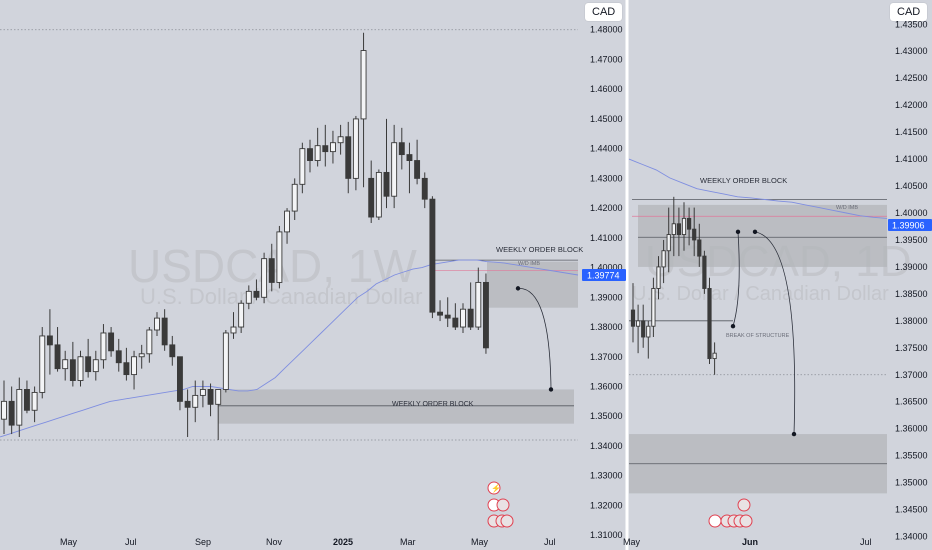  I want to click on moving-average-line, so click(758, 188).